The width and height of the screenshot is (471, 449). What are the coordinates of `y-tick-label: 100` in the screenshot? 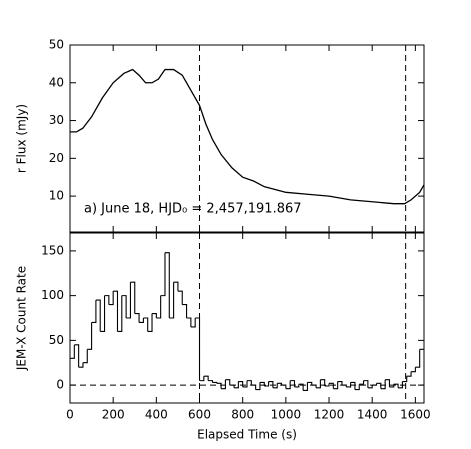 It's located at (52, 295).